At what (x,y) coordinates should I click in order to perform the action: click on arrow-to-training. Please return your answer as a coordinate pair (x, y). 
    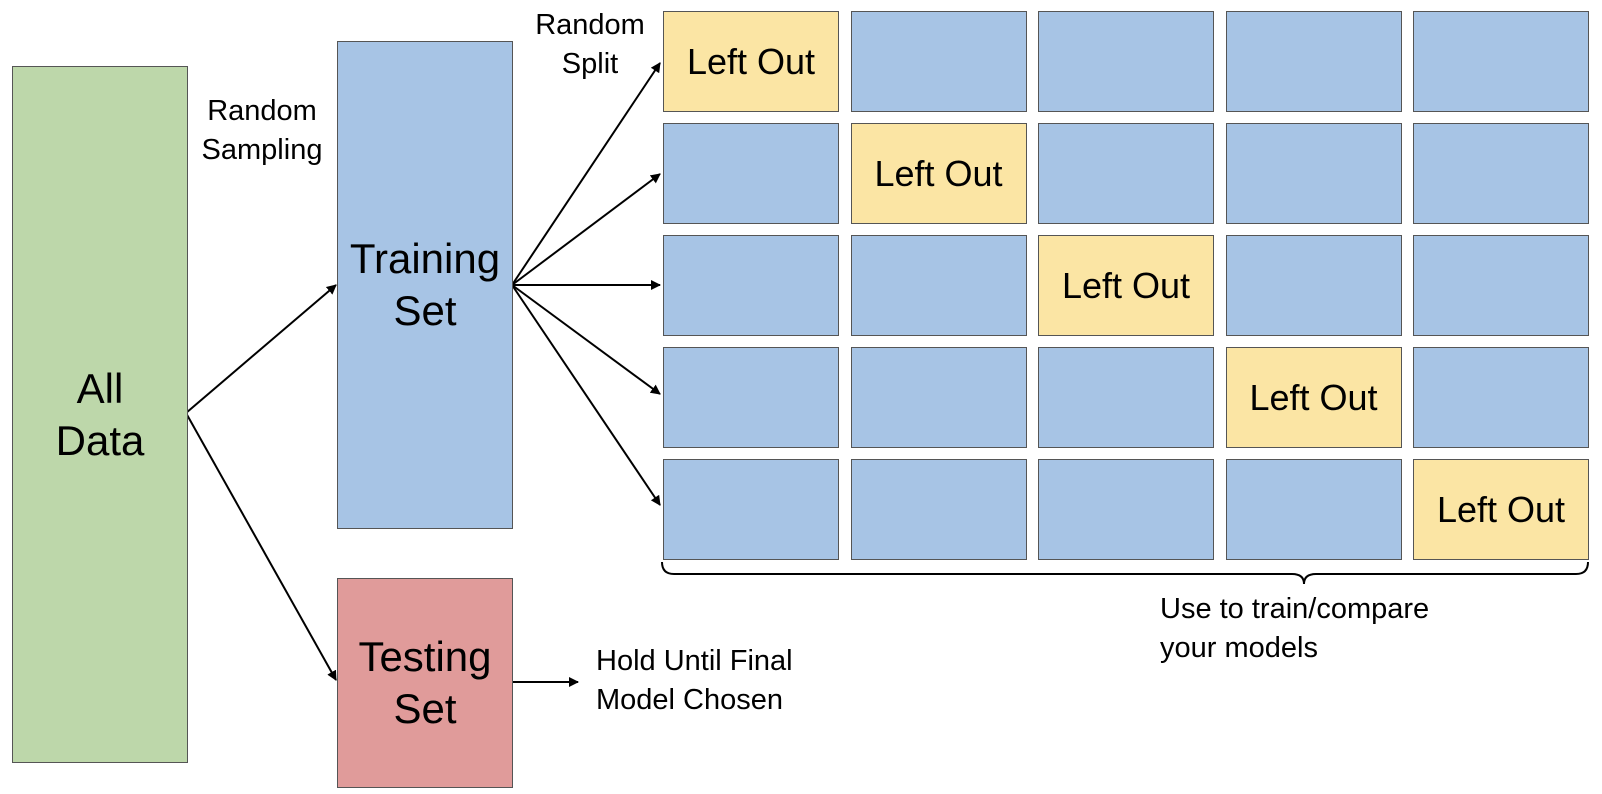
    Looking at the image, I should click on (261, 349).